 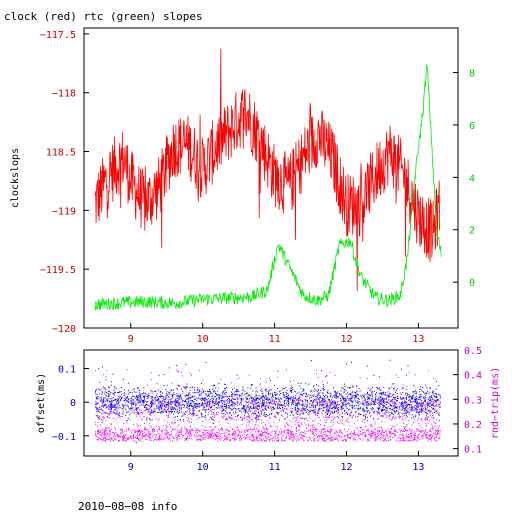 What do you see at coordinates (495, 403) in the screenshot?
I see `bottom-right-y-axis-label: rnd−trip(ms)` at bounding box center [495, 403].